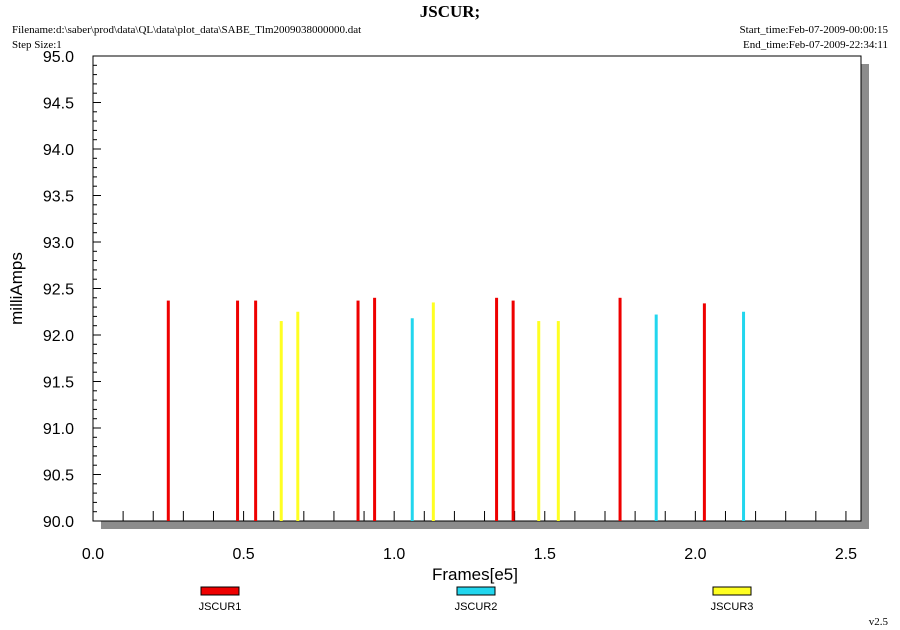  I want to click on y-tick-label: 90.0, so click(58, 522).